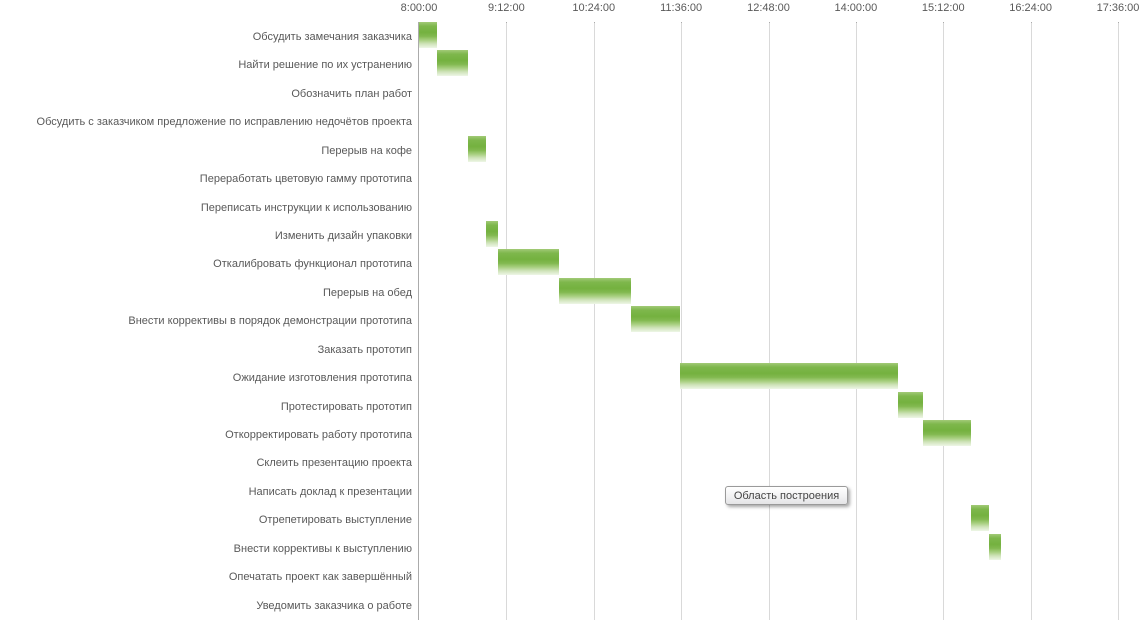 The height and width of the screenshot is (633, 1142). Describe the element at coordinates (943, 8) in the screenshot. I see `axis-tick-label: 15:12:00` at that location.